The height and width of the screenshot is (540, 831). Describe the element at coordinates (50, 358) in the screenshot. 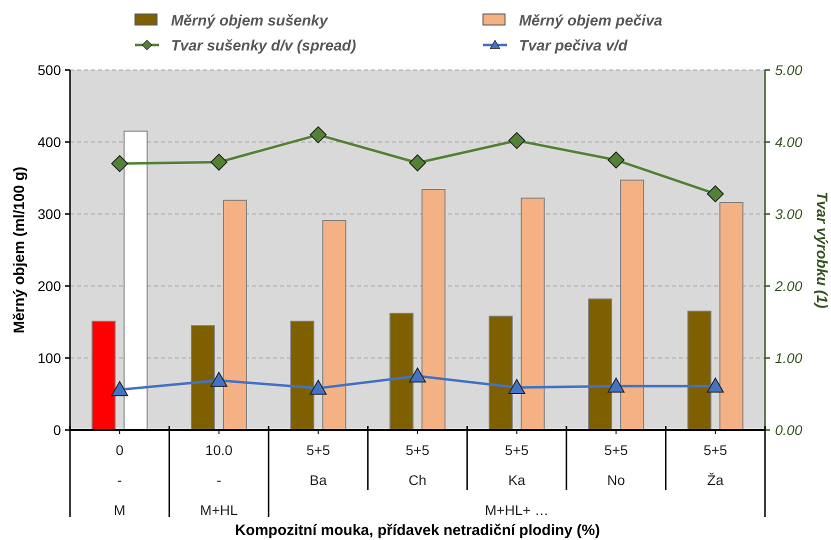

I see `y-tick-label: 100` at that location.